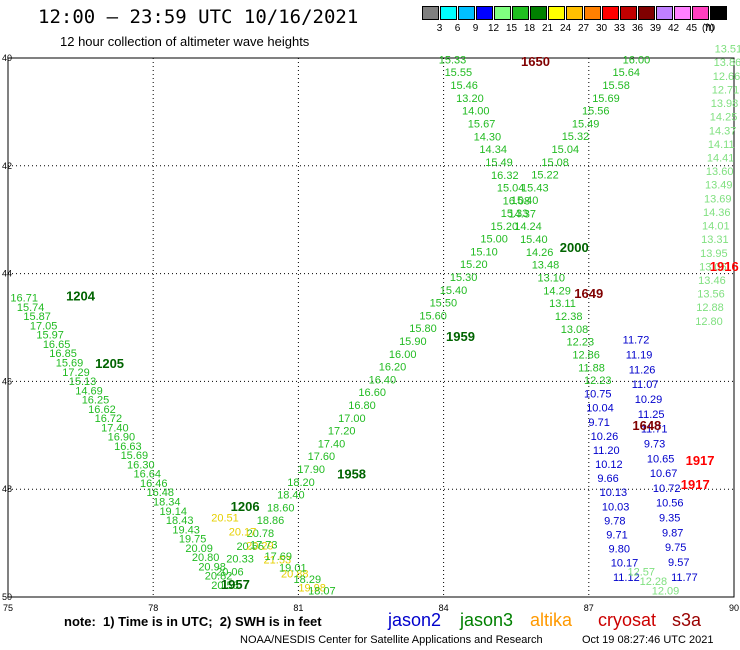 This screenshot has width=740, height=650. I want to click on wave-height-value: 13.31, so click(715, 240).